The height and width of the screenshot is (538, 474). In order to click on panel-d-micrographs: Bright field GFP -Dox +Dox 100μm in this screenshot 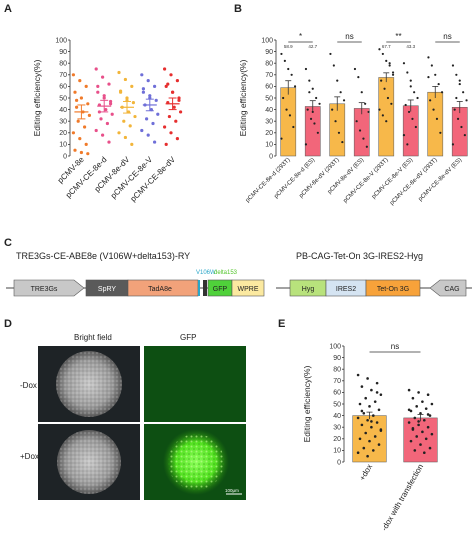, I will do `click(133, 416)`.